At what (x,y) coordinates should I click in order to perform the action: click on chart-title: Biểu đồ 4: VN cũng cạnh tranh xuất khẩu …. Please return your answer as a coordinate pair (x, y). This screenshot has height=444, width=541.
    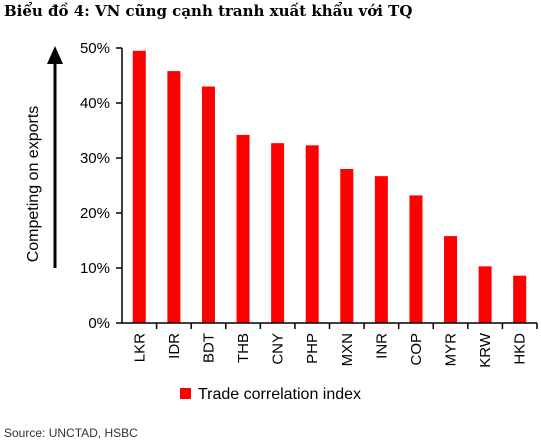
    Looking at the image, I should click on (208, 11).